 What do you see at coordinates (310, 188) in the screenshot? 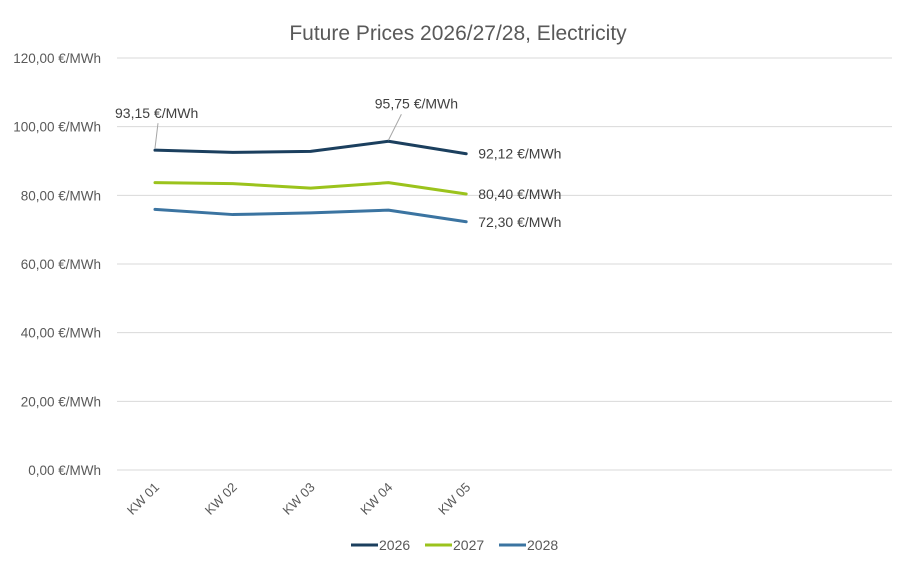
I see `series-line-2027` at bounding box center [310, 188].